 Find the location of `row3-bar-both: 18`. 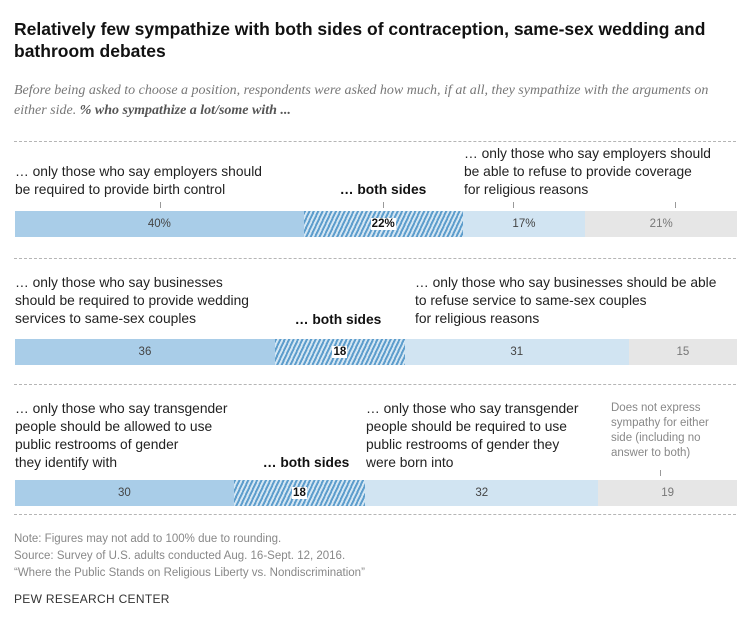

row3-bar-both: 18 is located at coordinates (299, 493).